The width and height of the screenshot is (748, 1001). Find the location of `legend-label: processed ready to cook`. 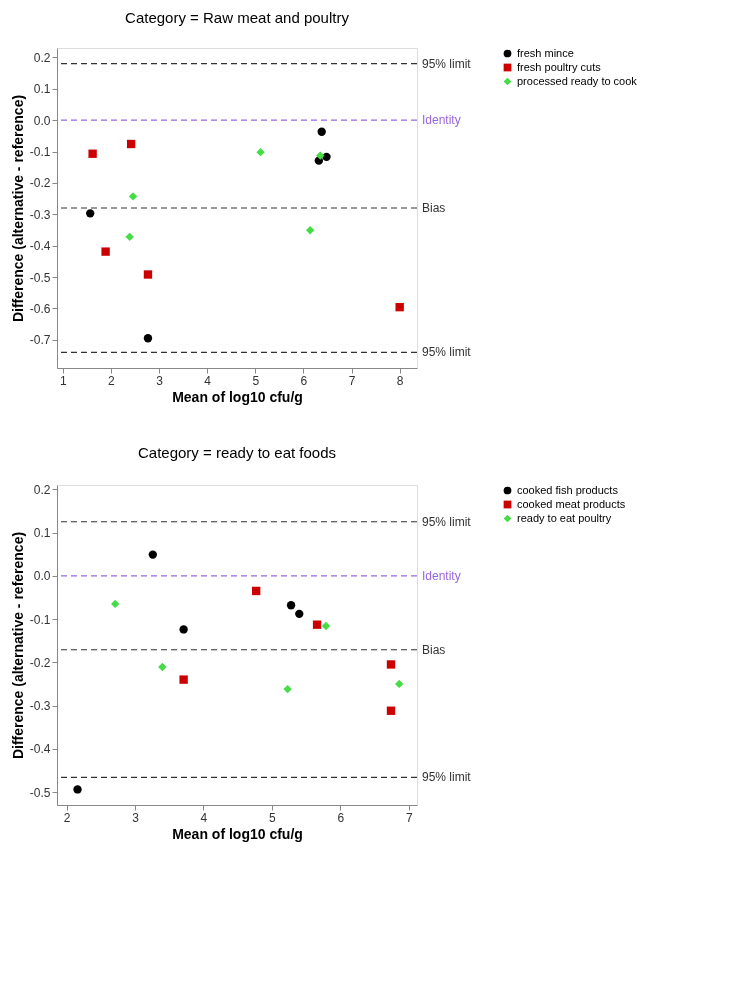

legend-label: processed ready to cook is located at coordinates (577, 80).